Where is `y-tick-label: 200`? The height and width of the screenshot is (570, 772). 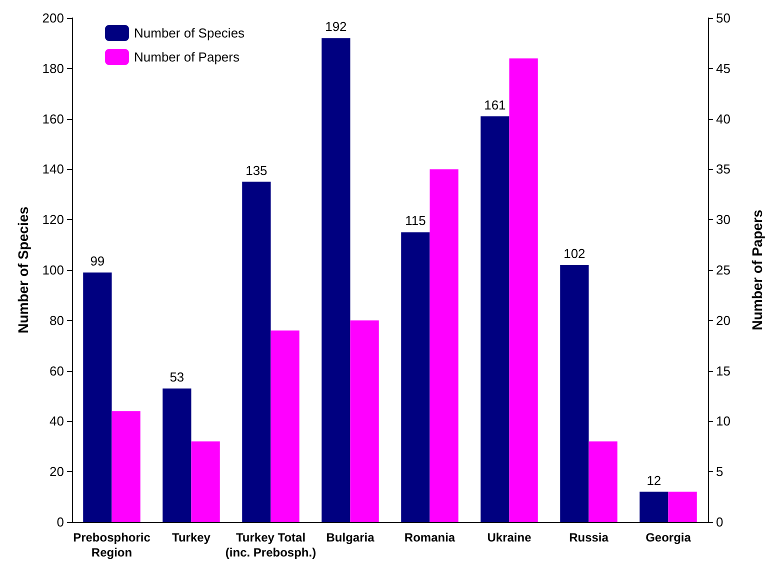
y-tick-label: 200 is located at coordinates (53, 18).